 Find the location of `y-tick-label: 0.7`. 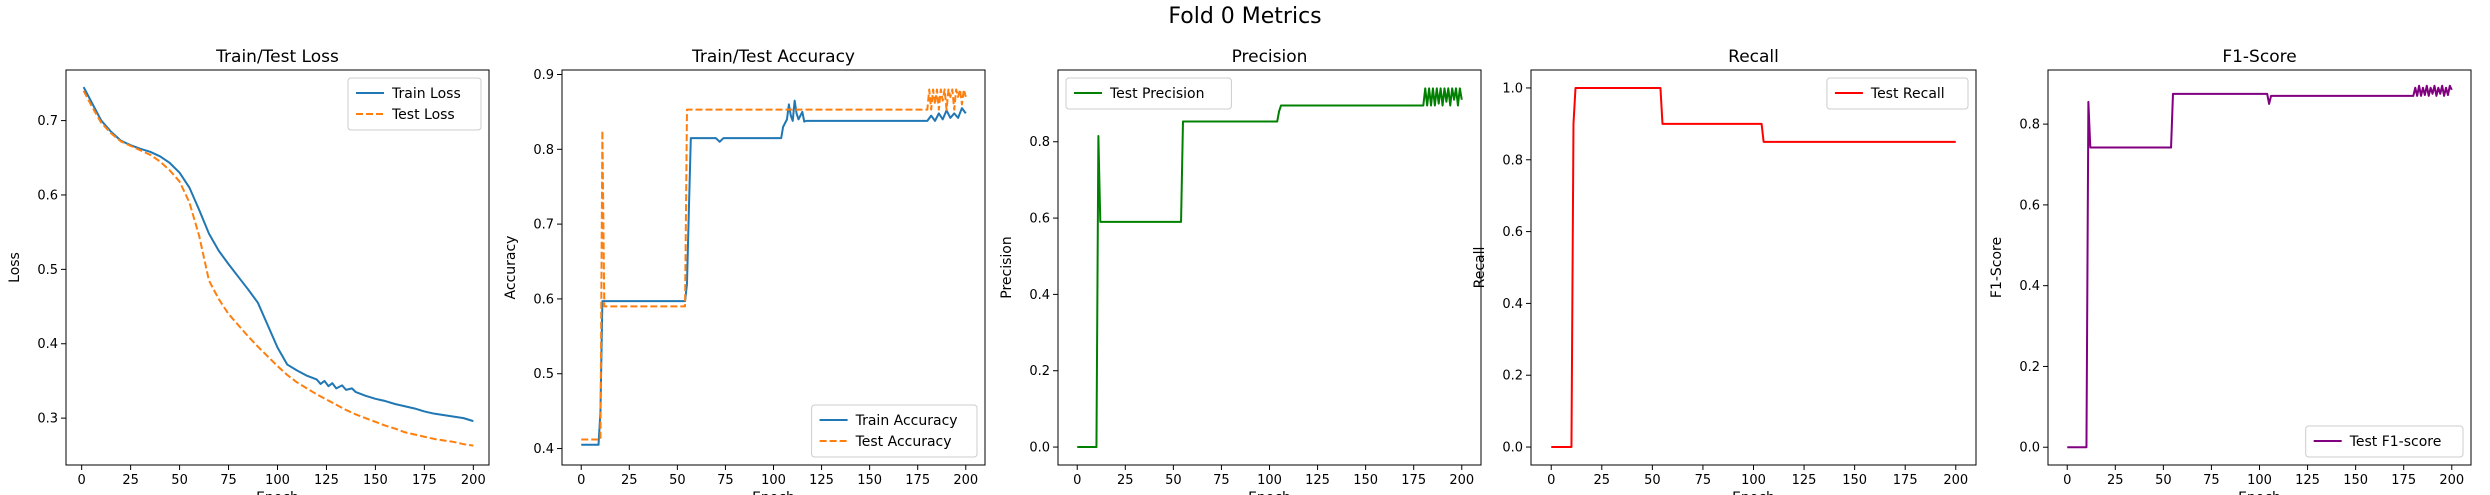

y-tick-label: 0.7 is located at coordinates (47, 121).